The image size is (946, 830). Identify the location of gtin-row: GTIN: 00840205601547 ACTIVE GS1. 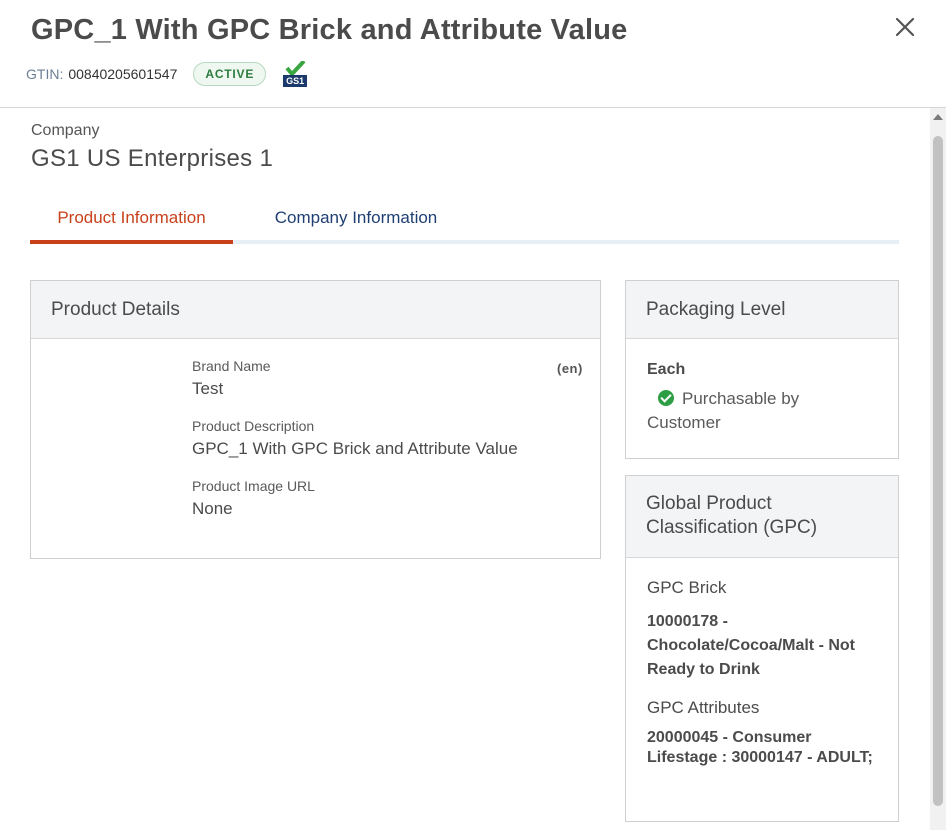
(167, 73).